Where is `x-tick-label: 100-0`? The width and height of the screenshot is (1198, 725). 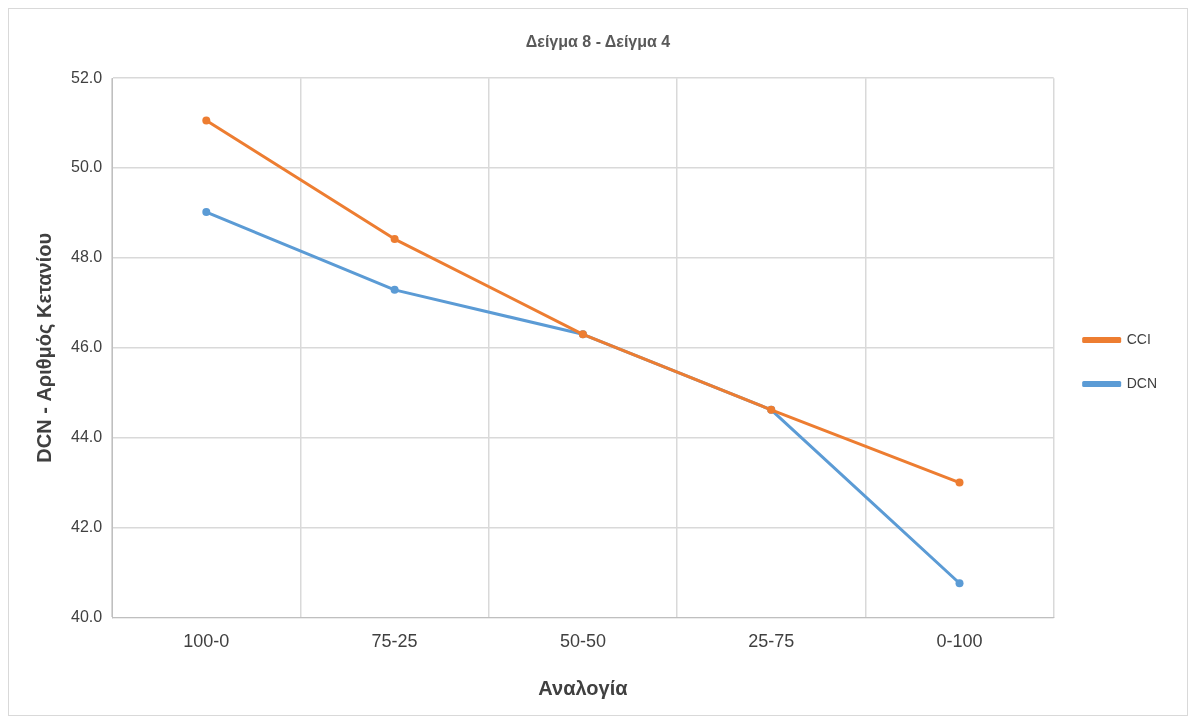
x-tick-label: 100-0 is located at coordinates (206, 641).